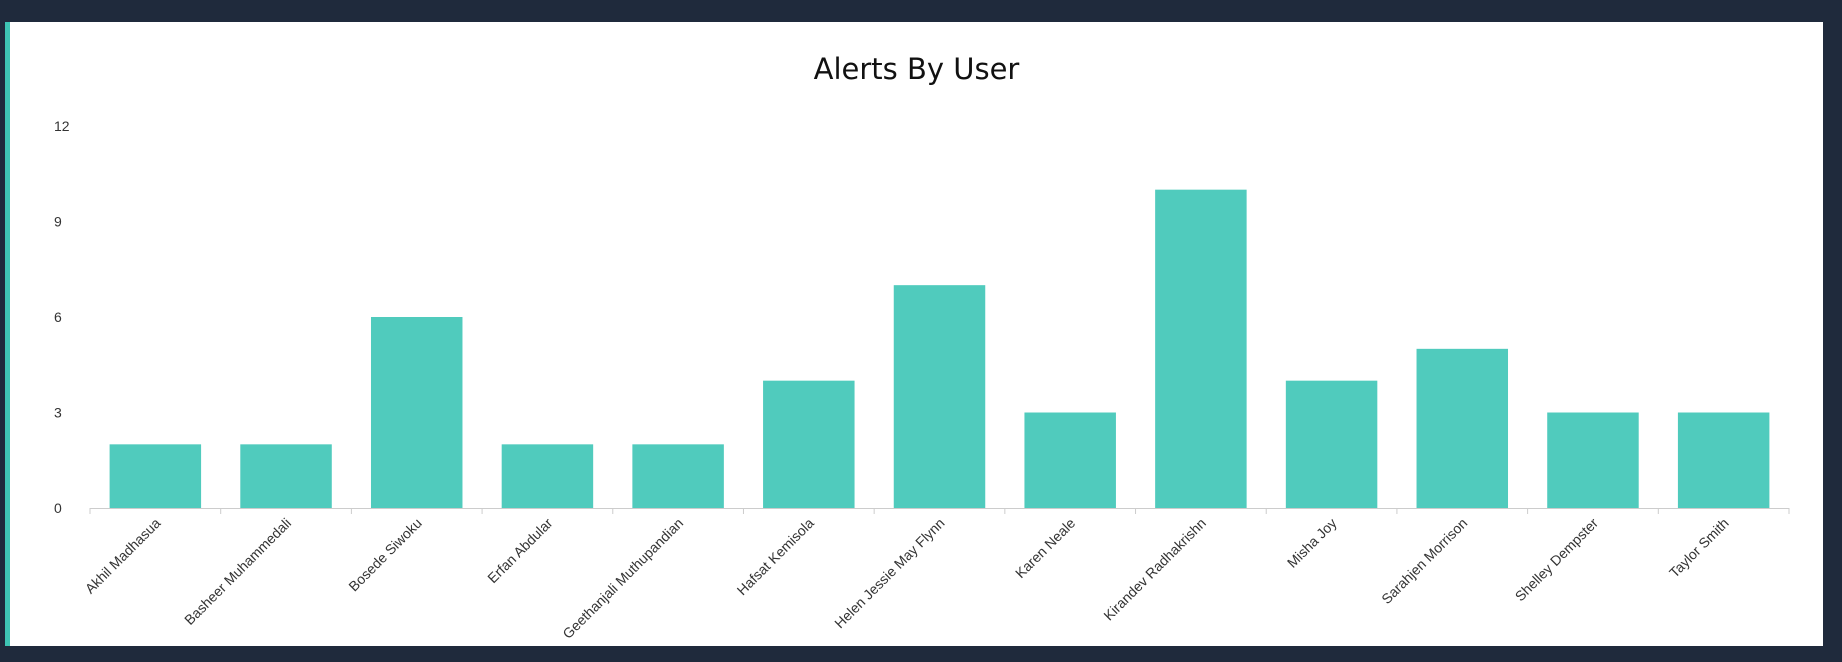 The height and width of the screenshot is (662, 1842). I want to click on y-tick-label: 6, so click(58, 317).